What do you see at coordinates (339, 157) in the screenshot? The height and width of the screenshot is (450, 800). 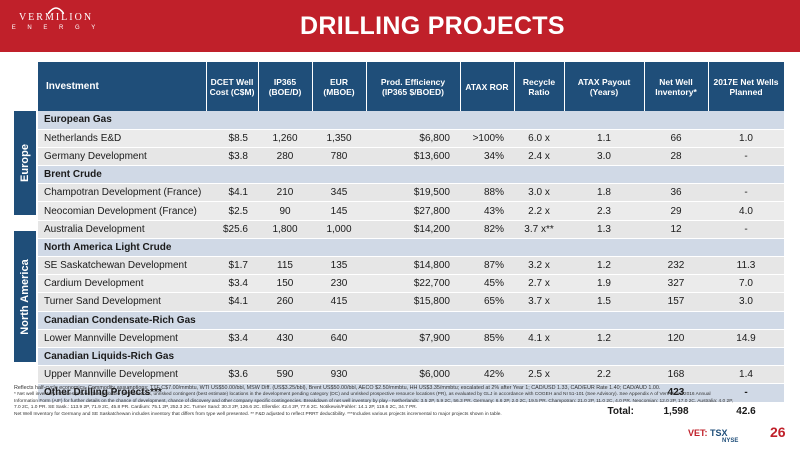 I see `table-cell: 780` at bounding box center [339, 157].